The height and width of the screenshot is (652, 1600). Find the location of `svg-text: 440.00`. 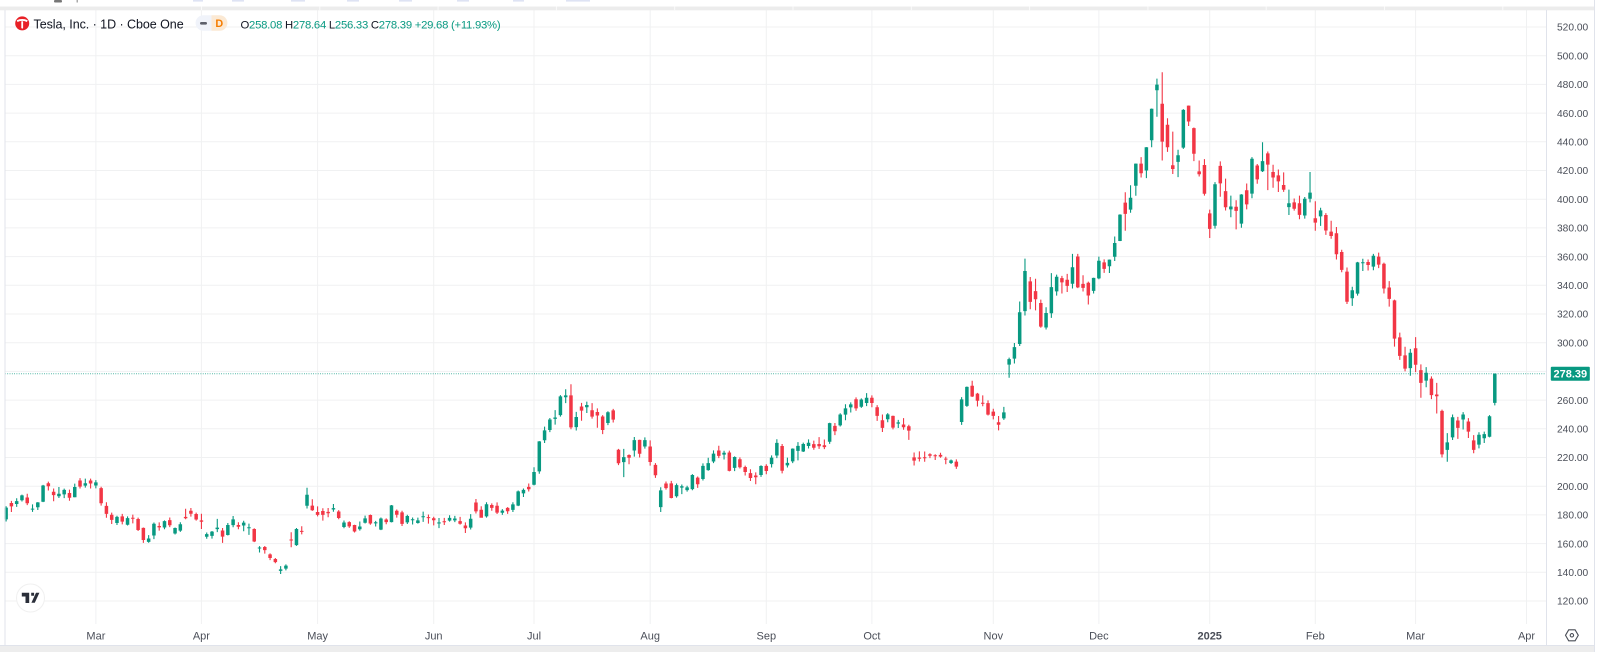

svg-text: 440.00 is located at coordinates (1572, 143).